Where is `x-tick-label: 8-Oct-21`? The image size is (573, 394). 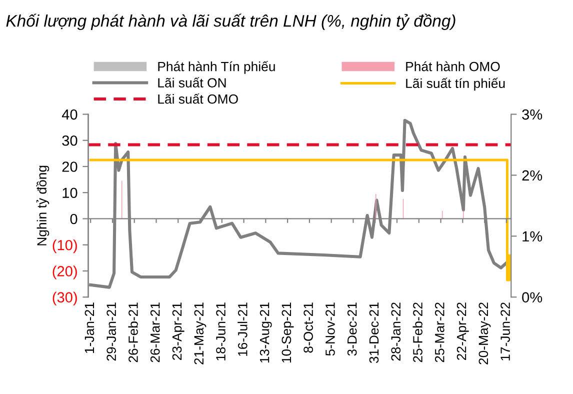 x-tick-label: 8-Oct-21 is located at coordinates (308, 327).